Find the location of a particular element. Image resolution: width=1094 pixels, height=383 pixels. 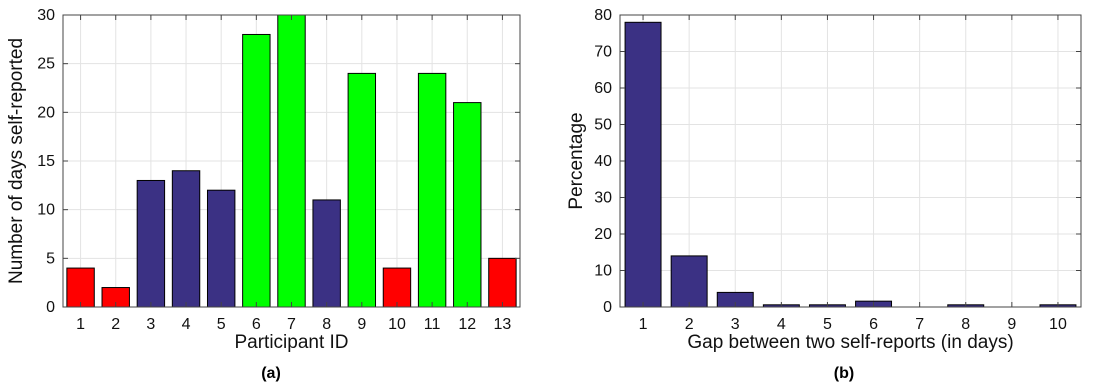

y-tick-label: 25 is located at coordinates (46, 64).